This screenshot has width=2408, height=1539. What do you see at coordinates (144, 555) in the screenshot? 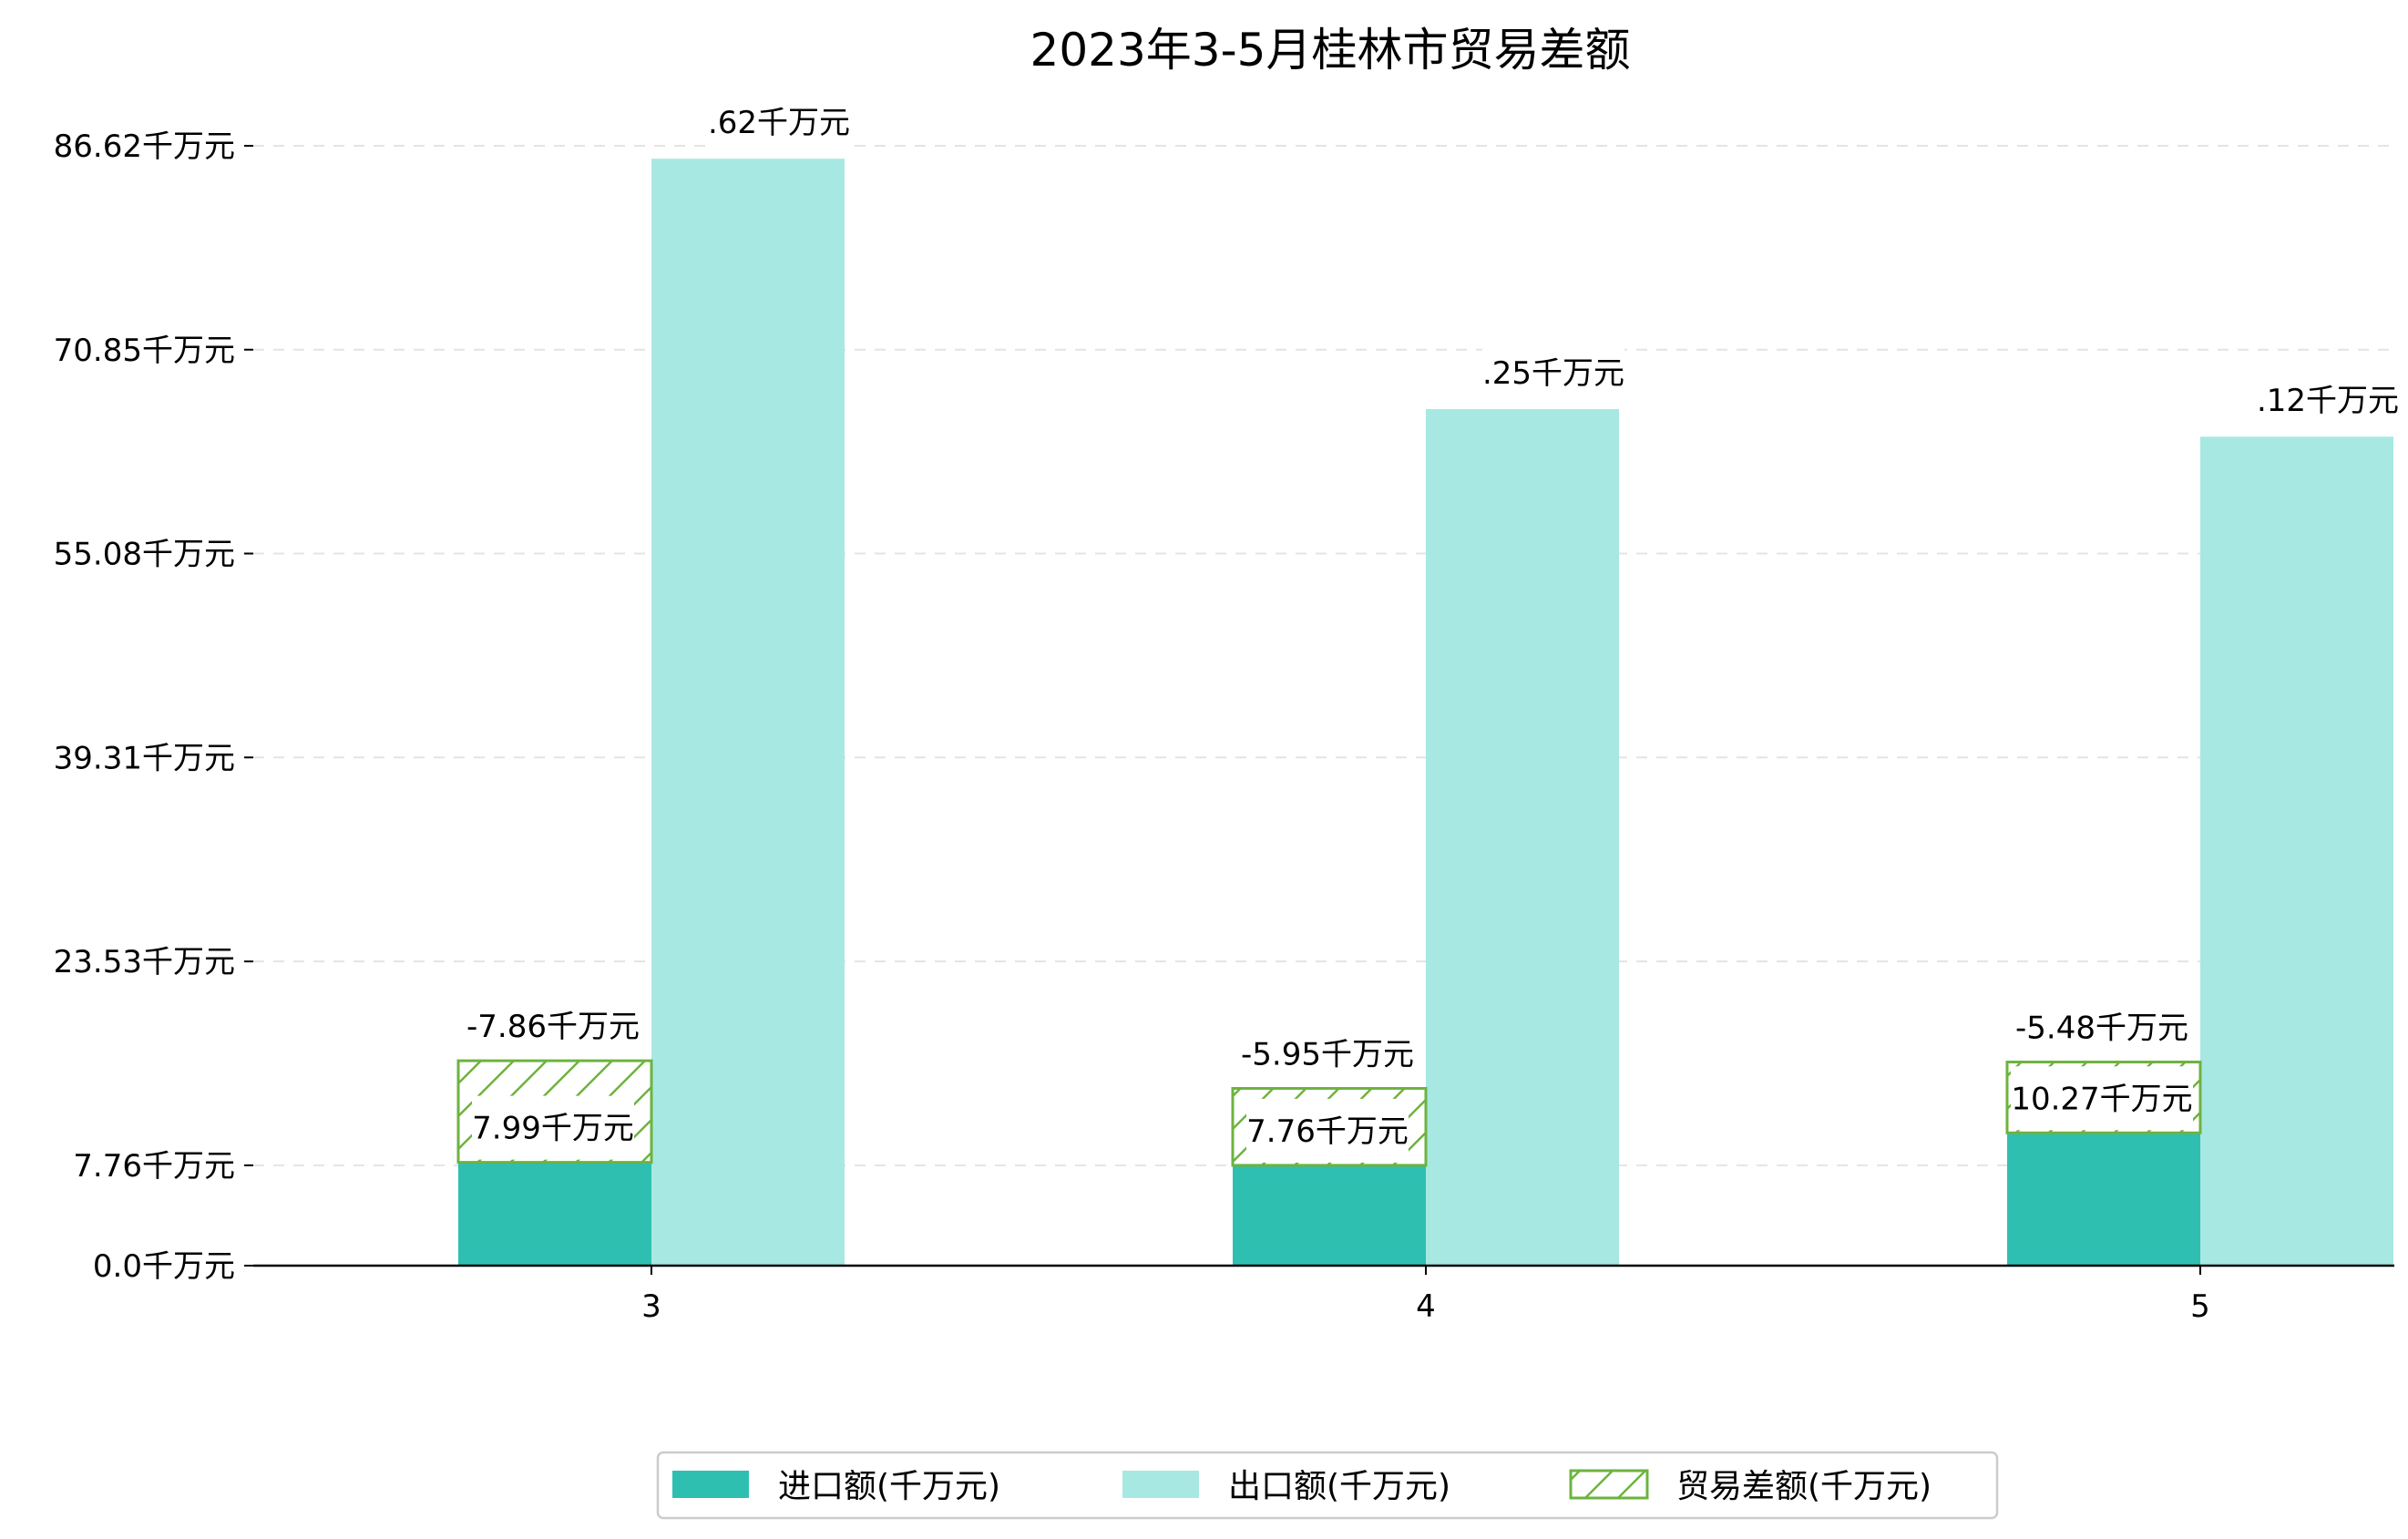
I see `y-tick-label: 55.08千万元` at bounding box center [144, 555].